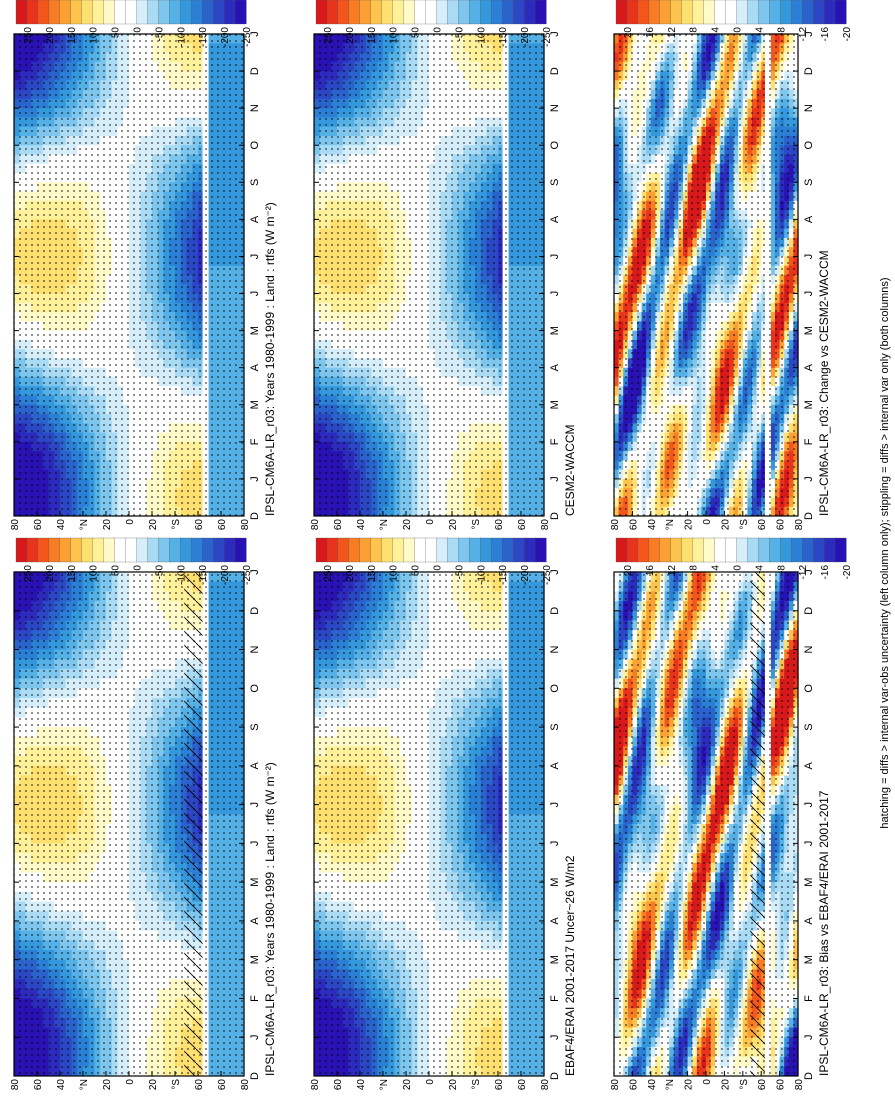  What do you see at coordinates (372, 573) in the screenshot?
I see `colorbar-label: 150` at bounding box center [372, 573].